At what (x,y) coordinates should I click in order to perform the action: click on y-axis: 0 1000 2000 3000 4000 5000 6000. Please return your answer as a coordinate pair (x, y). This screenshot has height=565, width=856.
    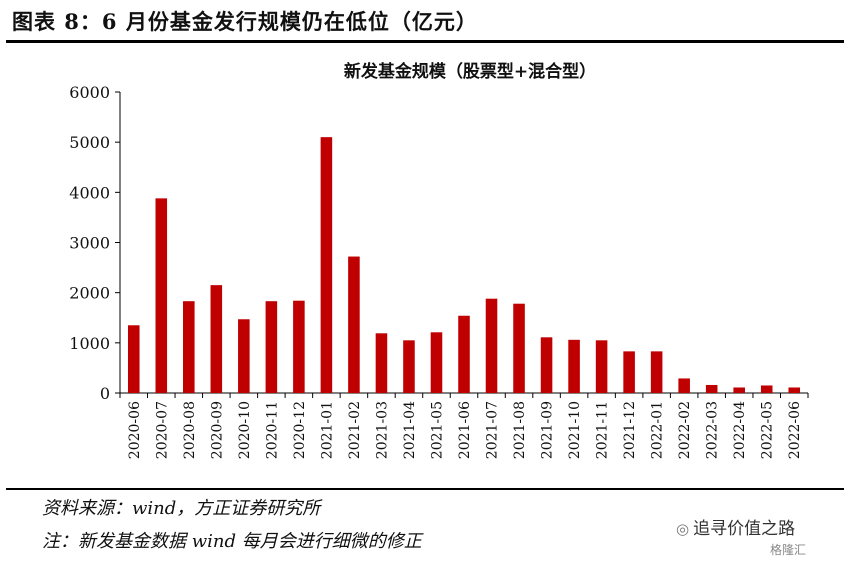
    Looking at the image, I should click on (95, 243).